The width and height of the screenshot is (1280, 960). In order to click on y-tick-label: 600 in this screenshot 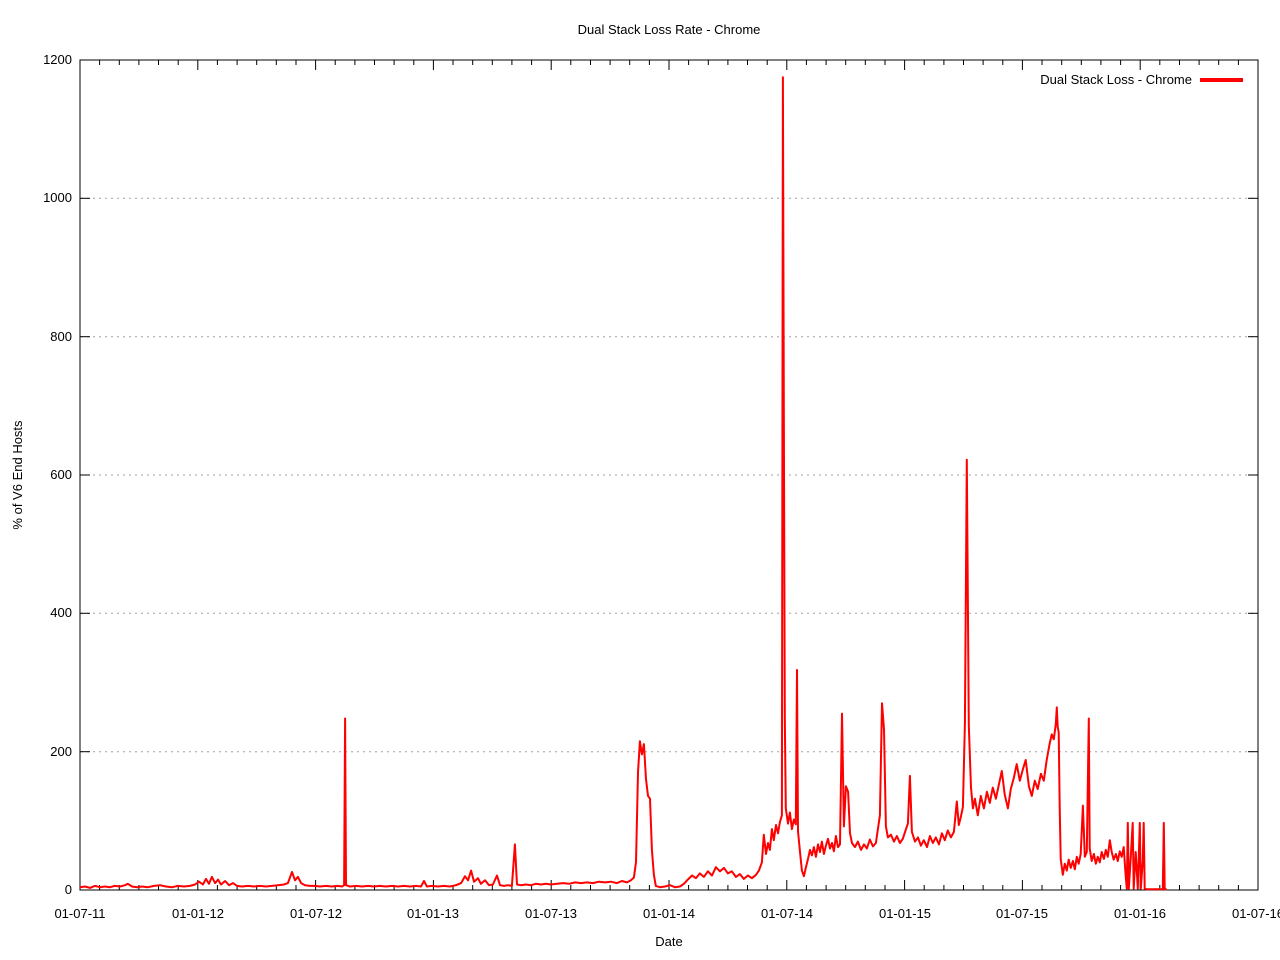, I will do `click(61, 474)`.